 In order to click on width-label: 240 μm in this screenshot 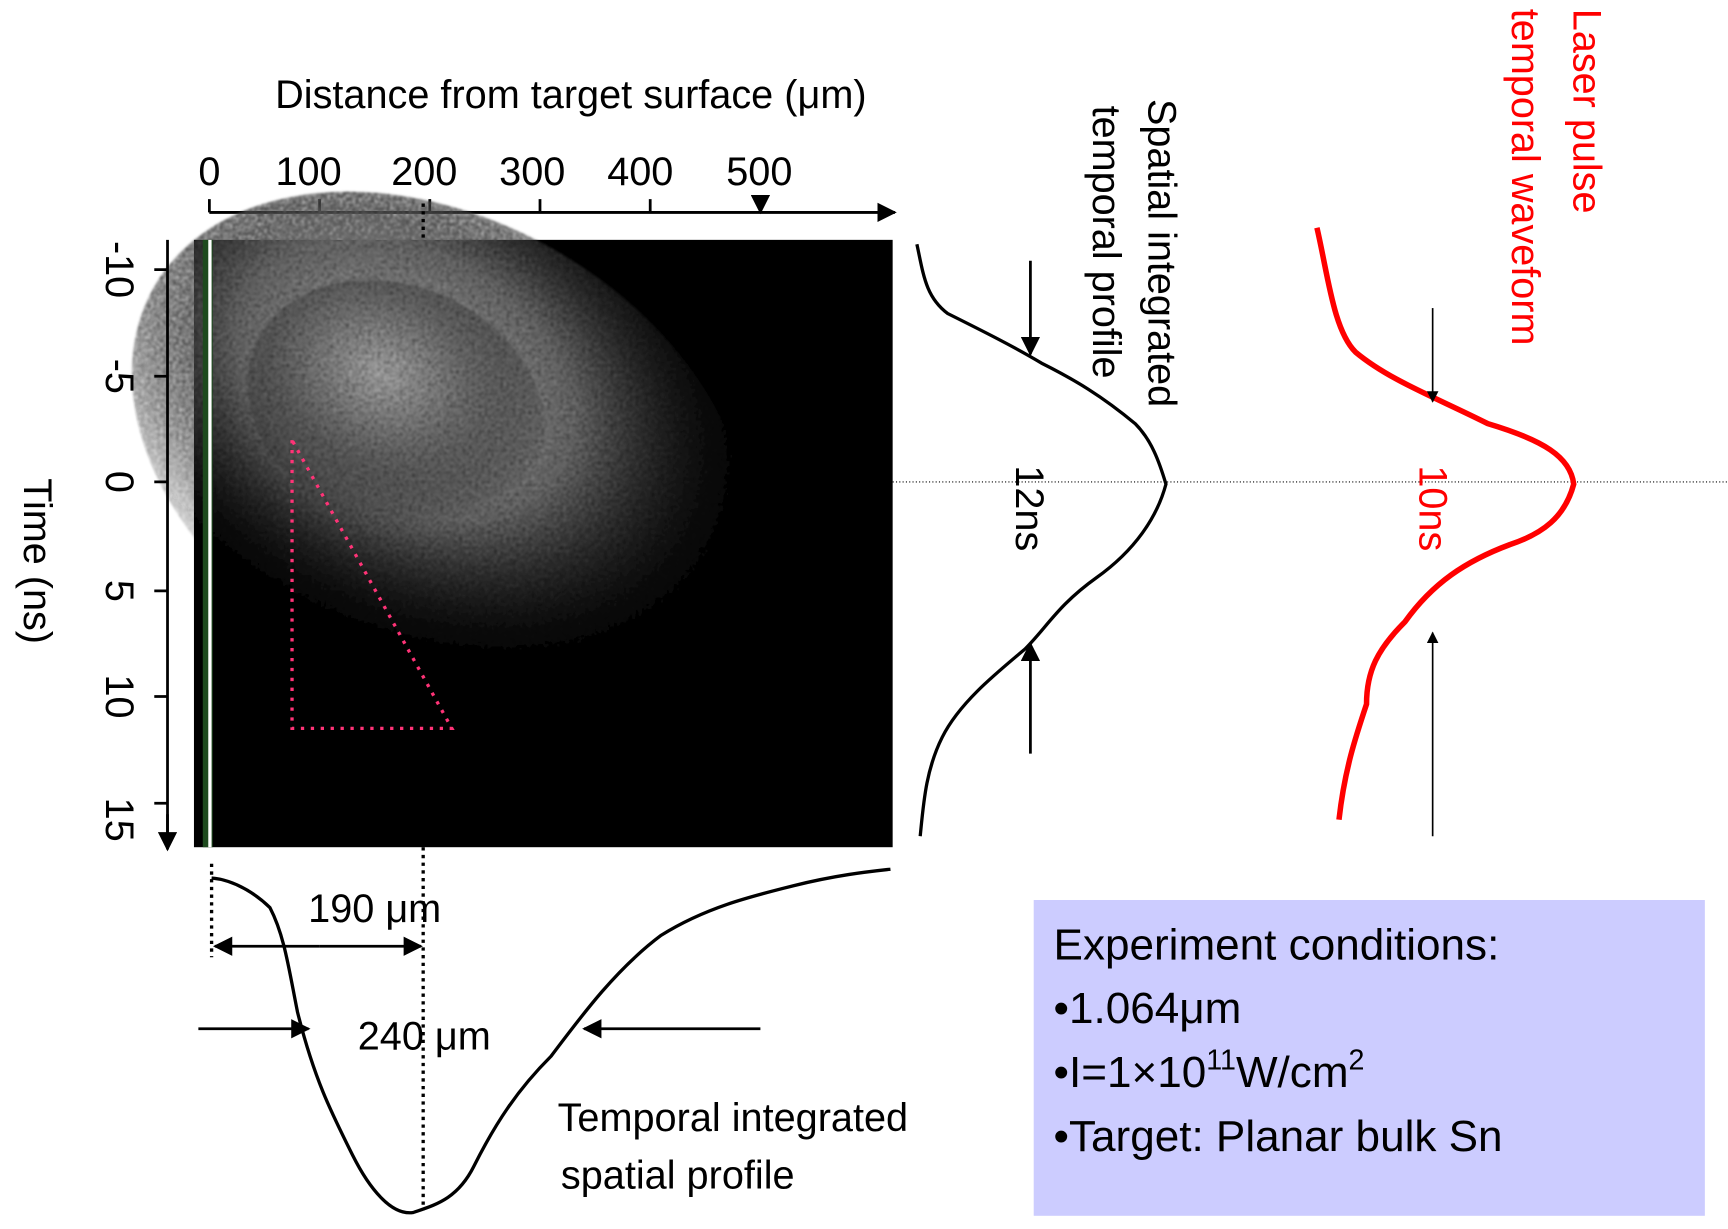, I will do `click(424, 1037)`.